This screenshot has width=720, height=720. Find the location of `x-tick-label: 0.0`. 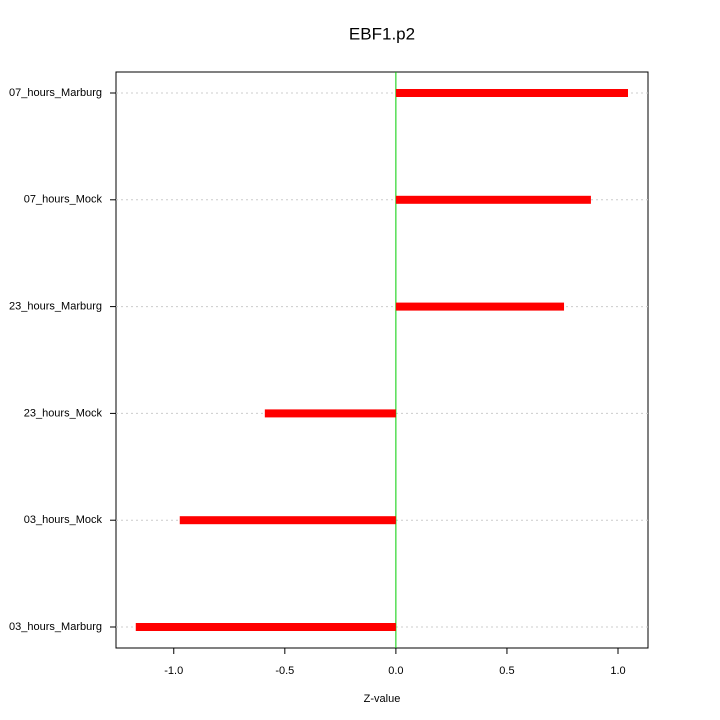

x-tick-label: 0.0 is located at coordinates (395, 671).